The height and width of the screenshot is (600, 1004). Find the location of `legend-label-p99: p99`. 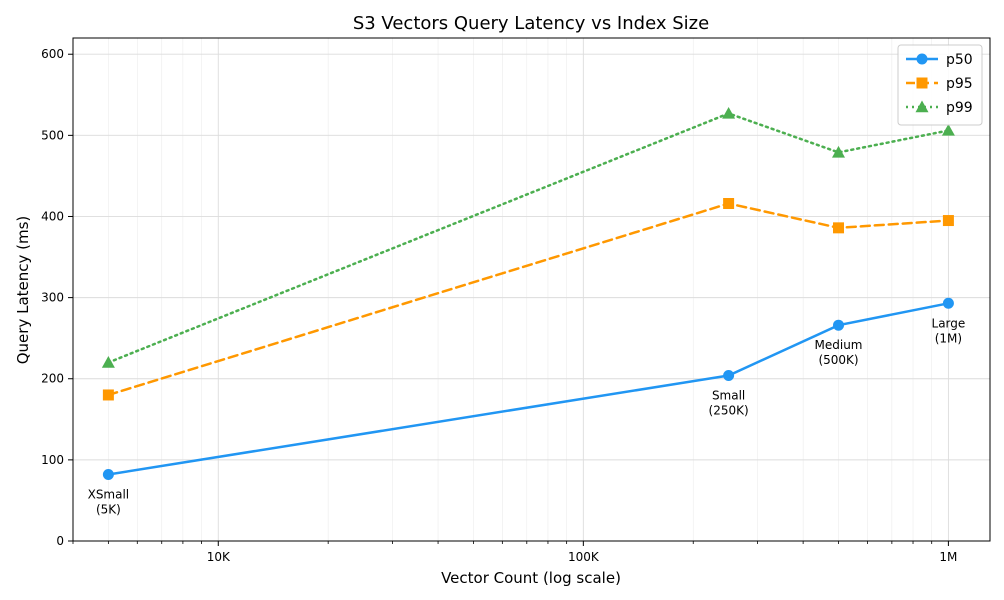

legend-label-p99: p99 is located at coordinates (959, 108).